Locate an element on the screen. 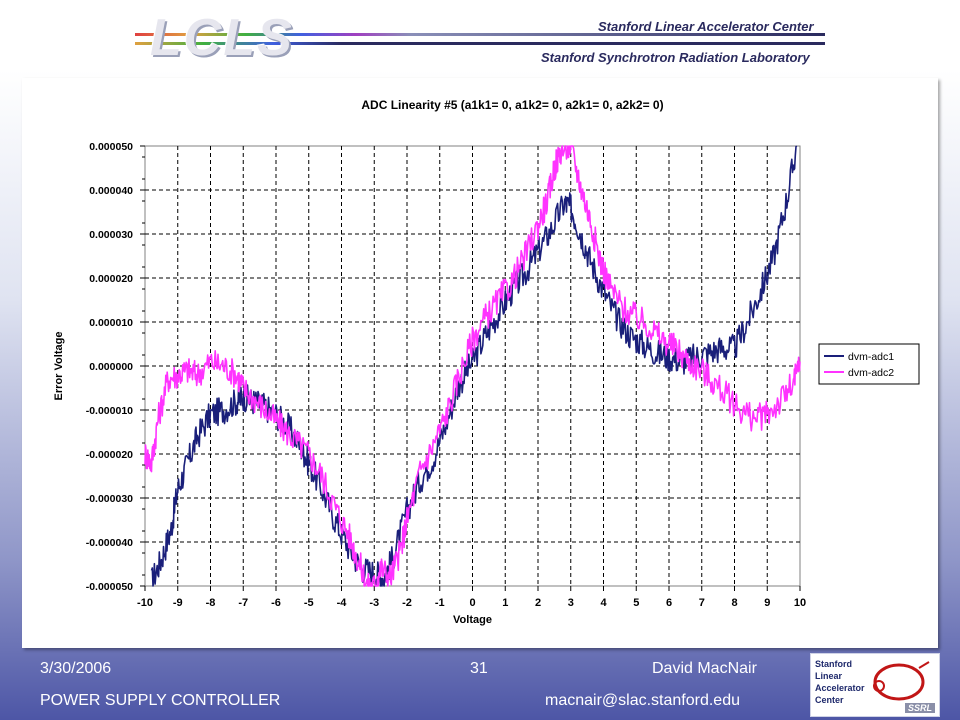 The height and width of the screenshot is (720, 960). footer-author: David MacNair is located at coordinates (704, 668).